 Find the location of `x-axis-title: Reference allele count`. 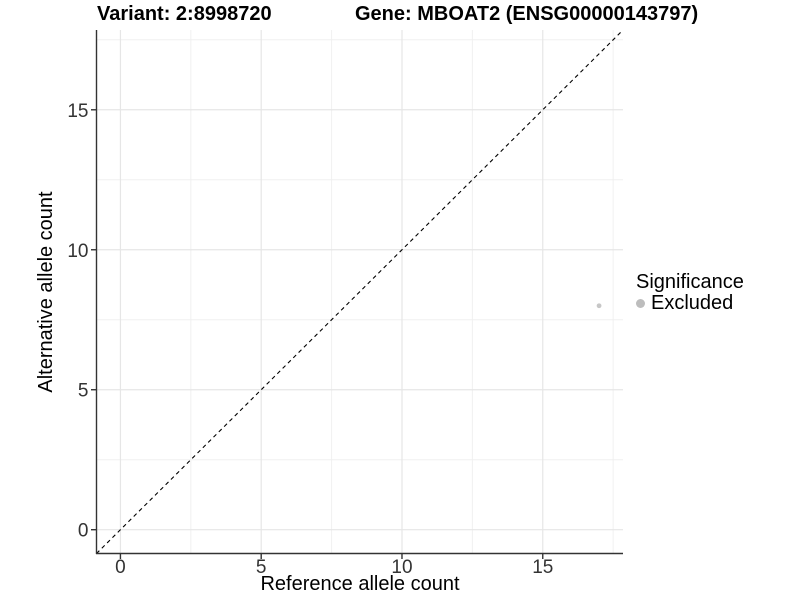

x-axis-title: Reference allele count is located at coordinates (360, 584).